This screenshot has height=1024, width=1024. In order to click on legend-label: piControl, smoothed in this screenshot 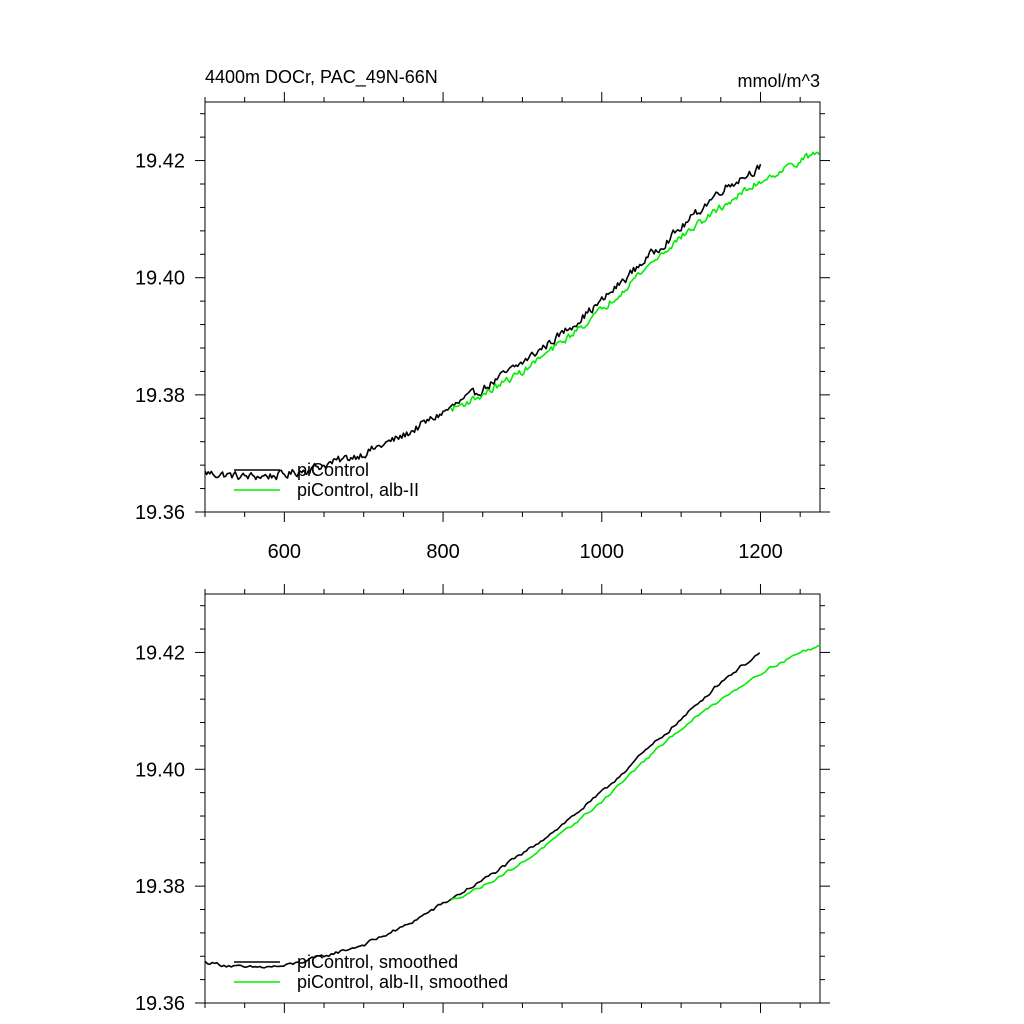, I will do `click(377, 962)`.